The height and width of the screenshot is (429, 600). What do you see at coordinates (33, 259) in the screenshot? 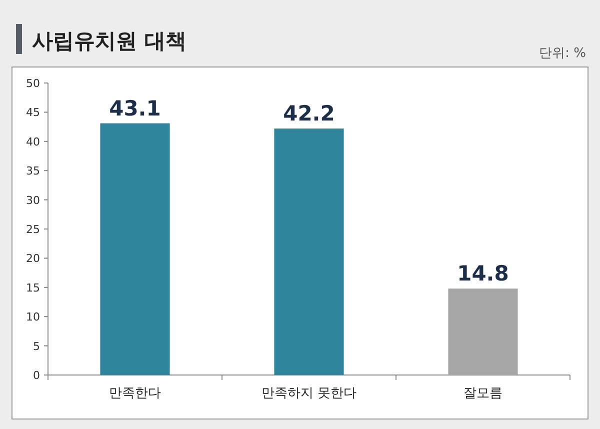
I see `y-tick-label: 20` at bounding box center [33, 259].